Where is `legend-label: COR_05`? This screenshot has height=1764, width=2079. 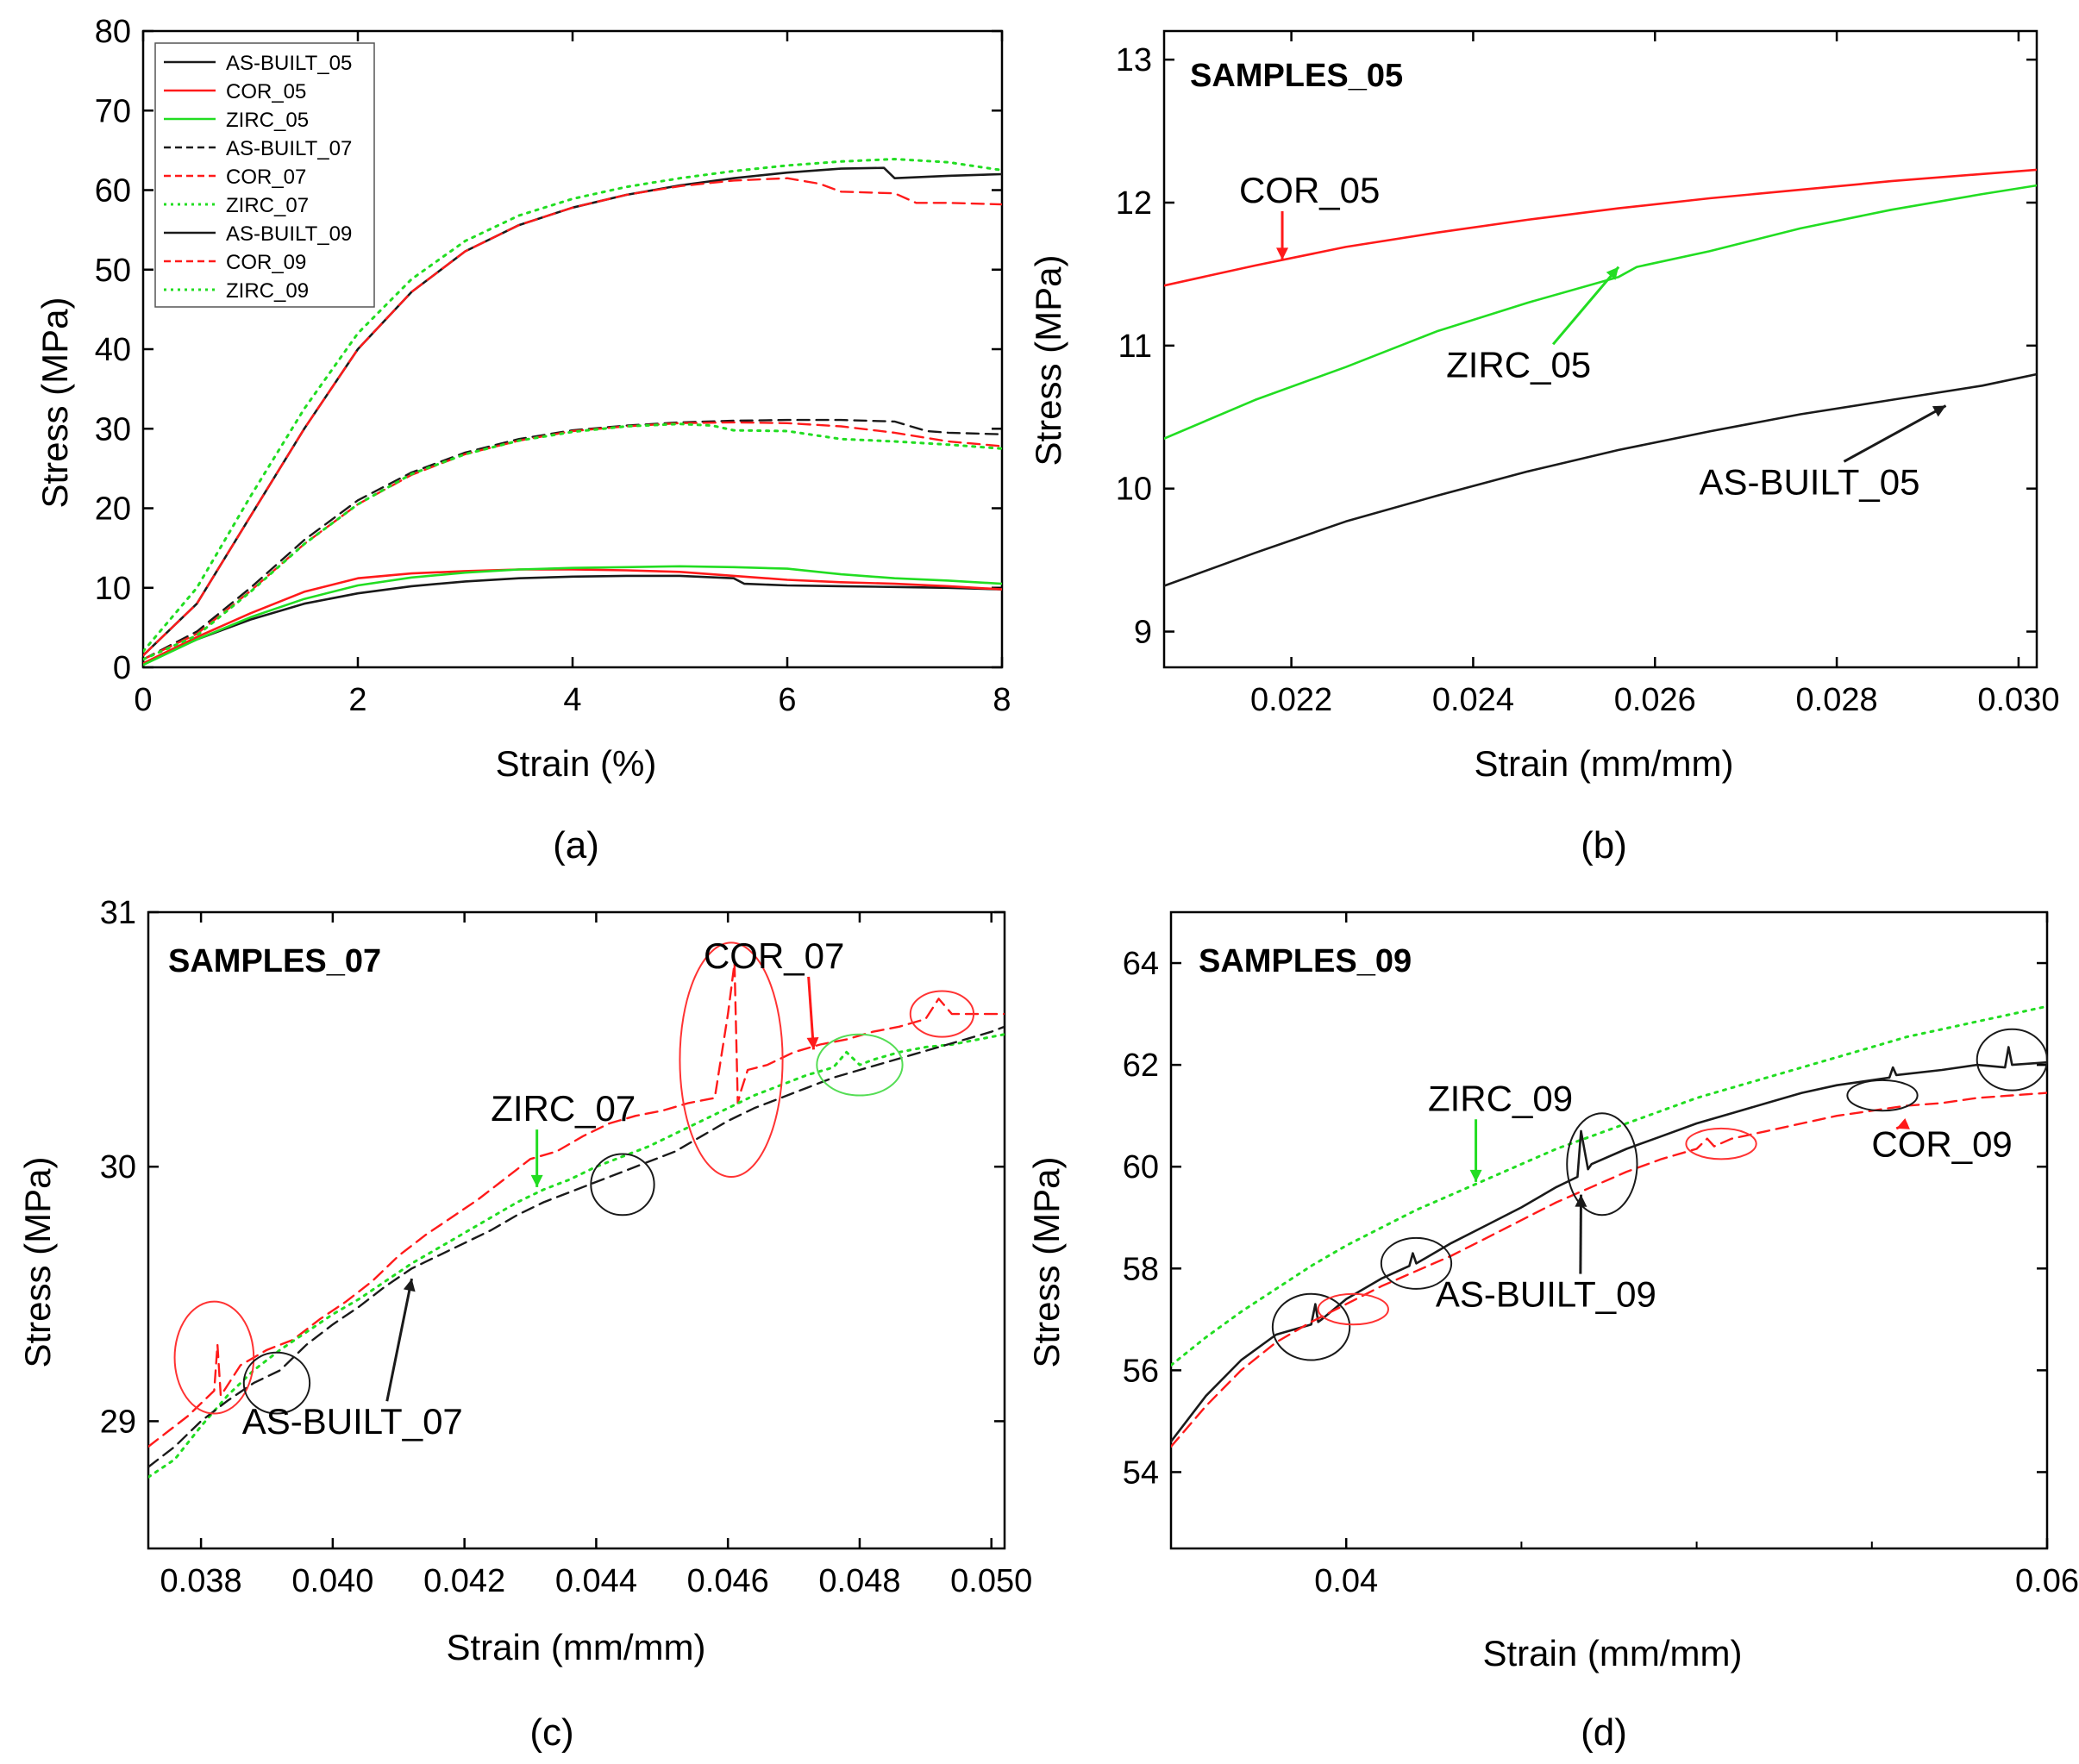 legend-label: COR_05 is located at coordinates (266, 91).